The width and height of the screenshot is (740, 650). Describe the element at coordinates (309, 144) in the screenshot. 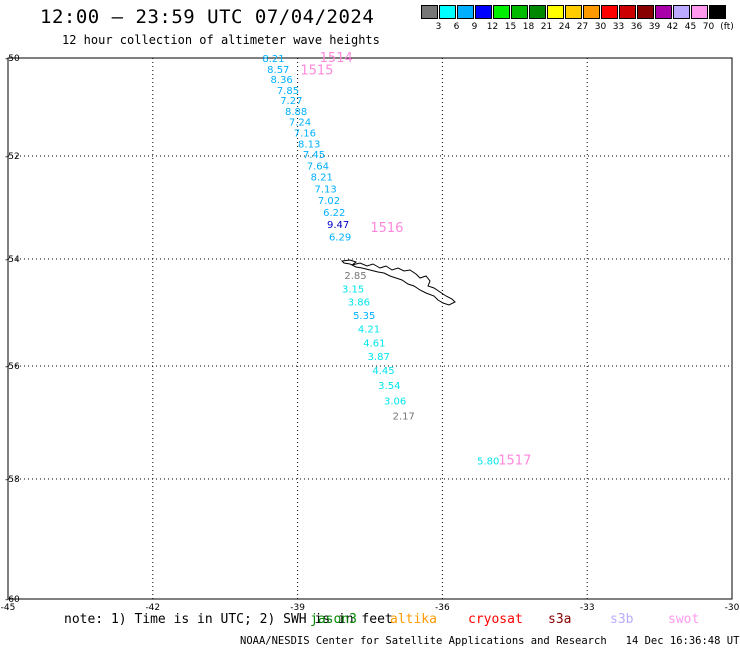

I see `wave-height-label: 8.13` at that location.